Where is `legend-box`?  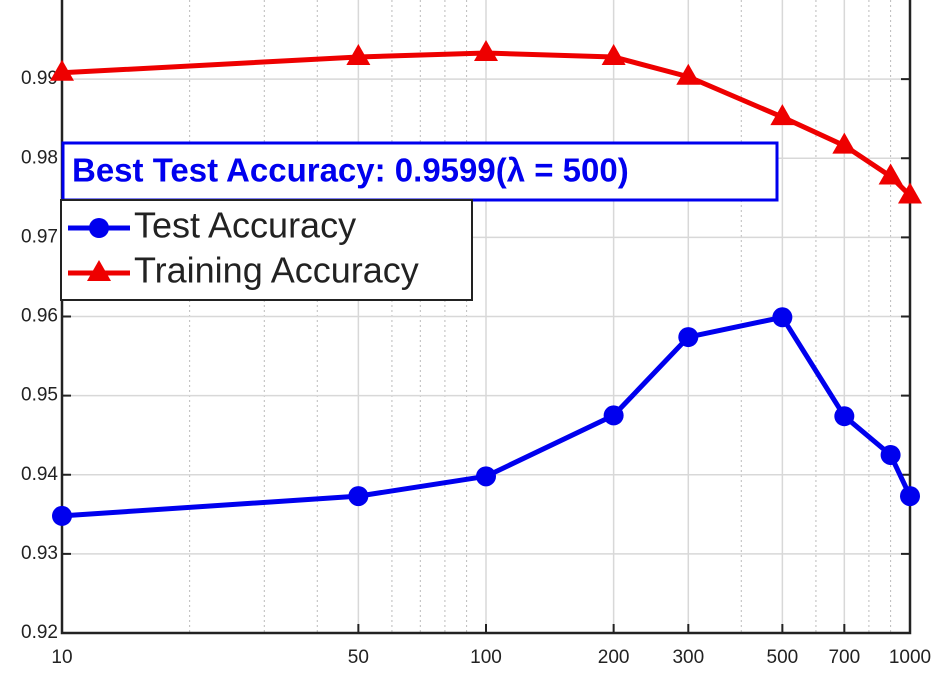 legend-box is located at coordinates (266, 250).